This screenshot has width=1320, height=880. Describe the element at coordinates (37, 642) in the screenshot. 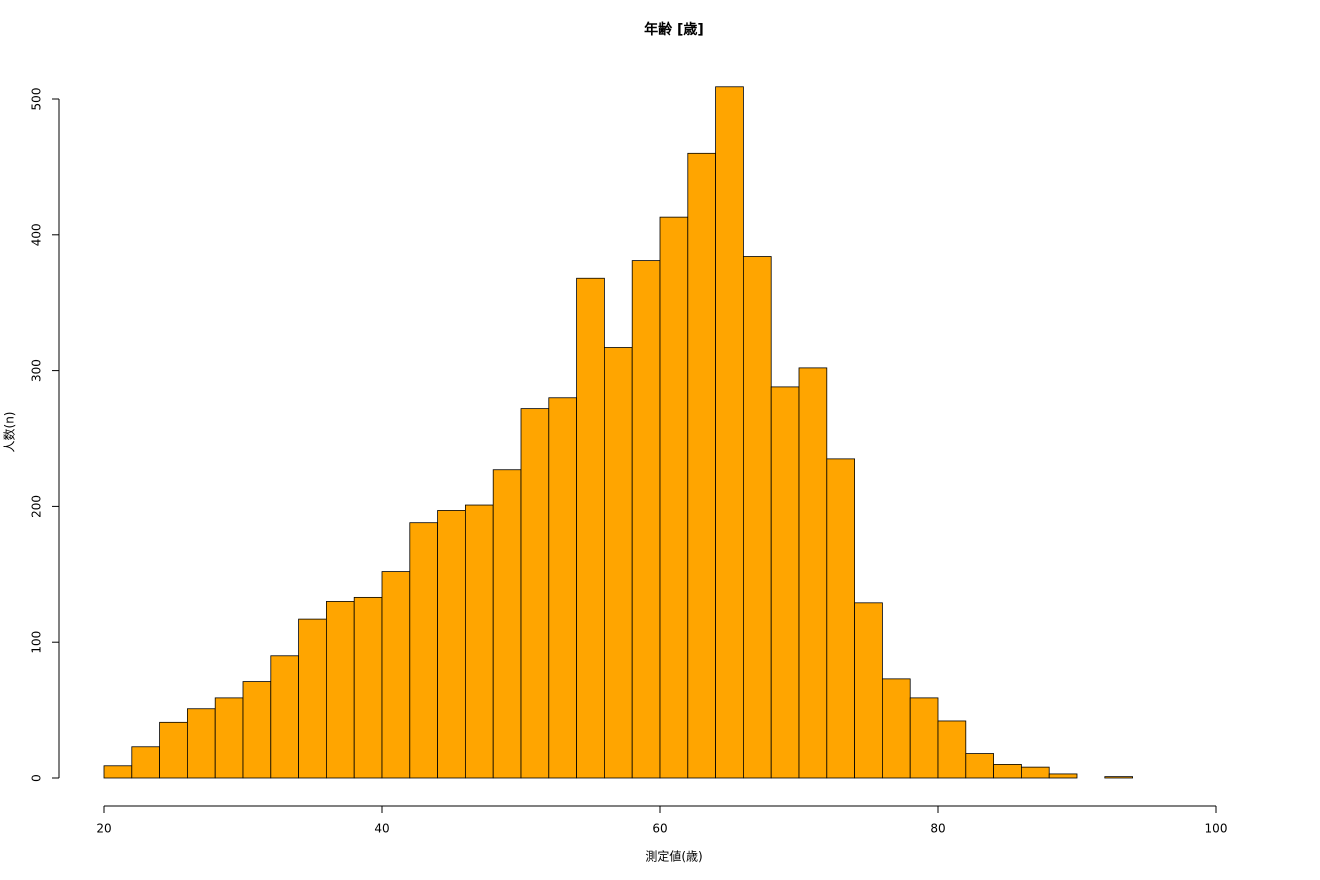

I see `y-tick-label: 100` at that location.